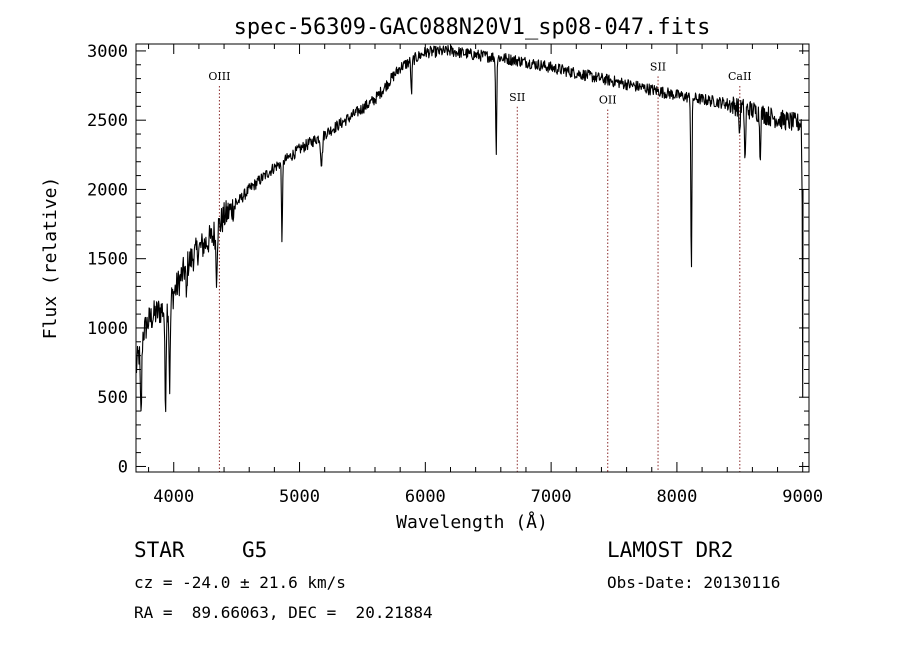 The image size is (900, 649). I want to click on y-tick-label: 0, so click(123, 467).